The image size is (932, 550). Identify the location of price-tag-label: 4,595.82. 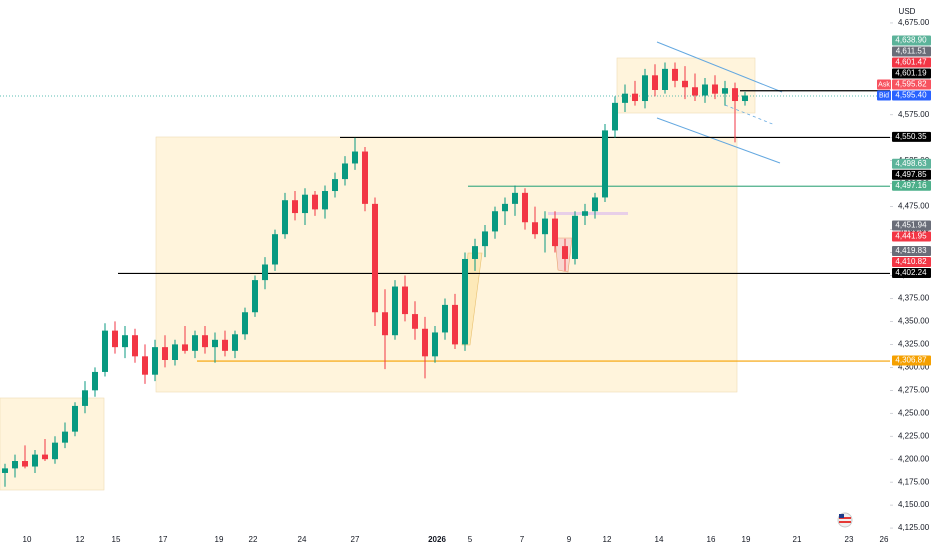
(911, 84).